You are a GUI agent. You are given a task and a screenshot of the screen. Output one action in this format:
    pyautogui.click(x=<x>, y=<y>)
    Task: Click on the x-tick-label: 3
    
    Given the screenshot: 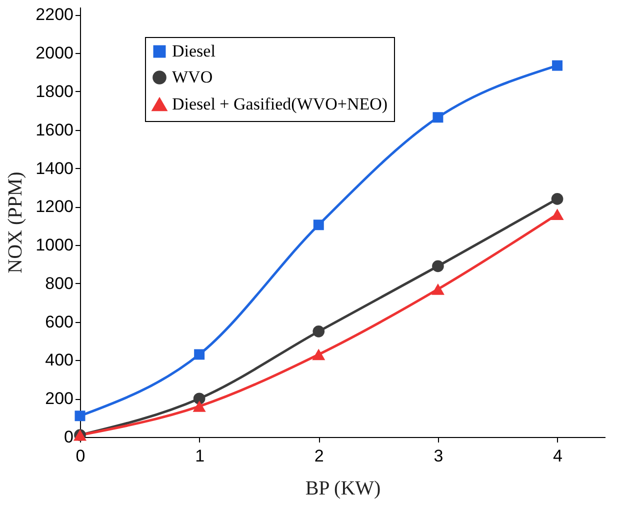 What is the action you would take?
    pyautogui.click(x=439, y=456)
    